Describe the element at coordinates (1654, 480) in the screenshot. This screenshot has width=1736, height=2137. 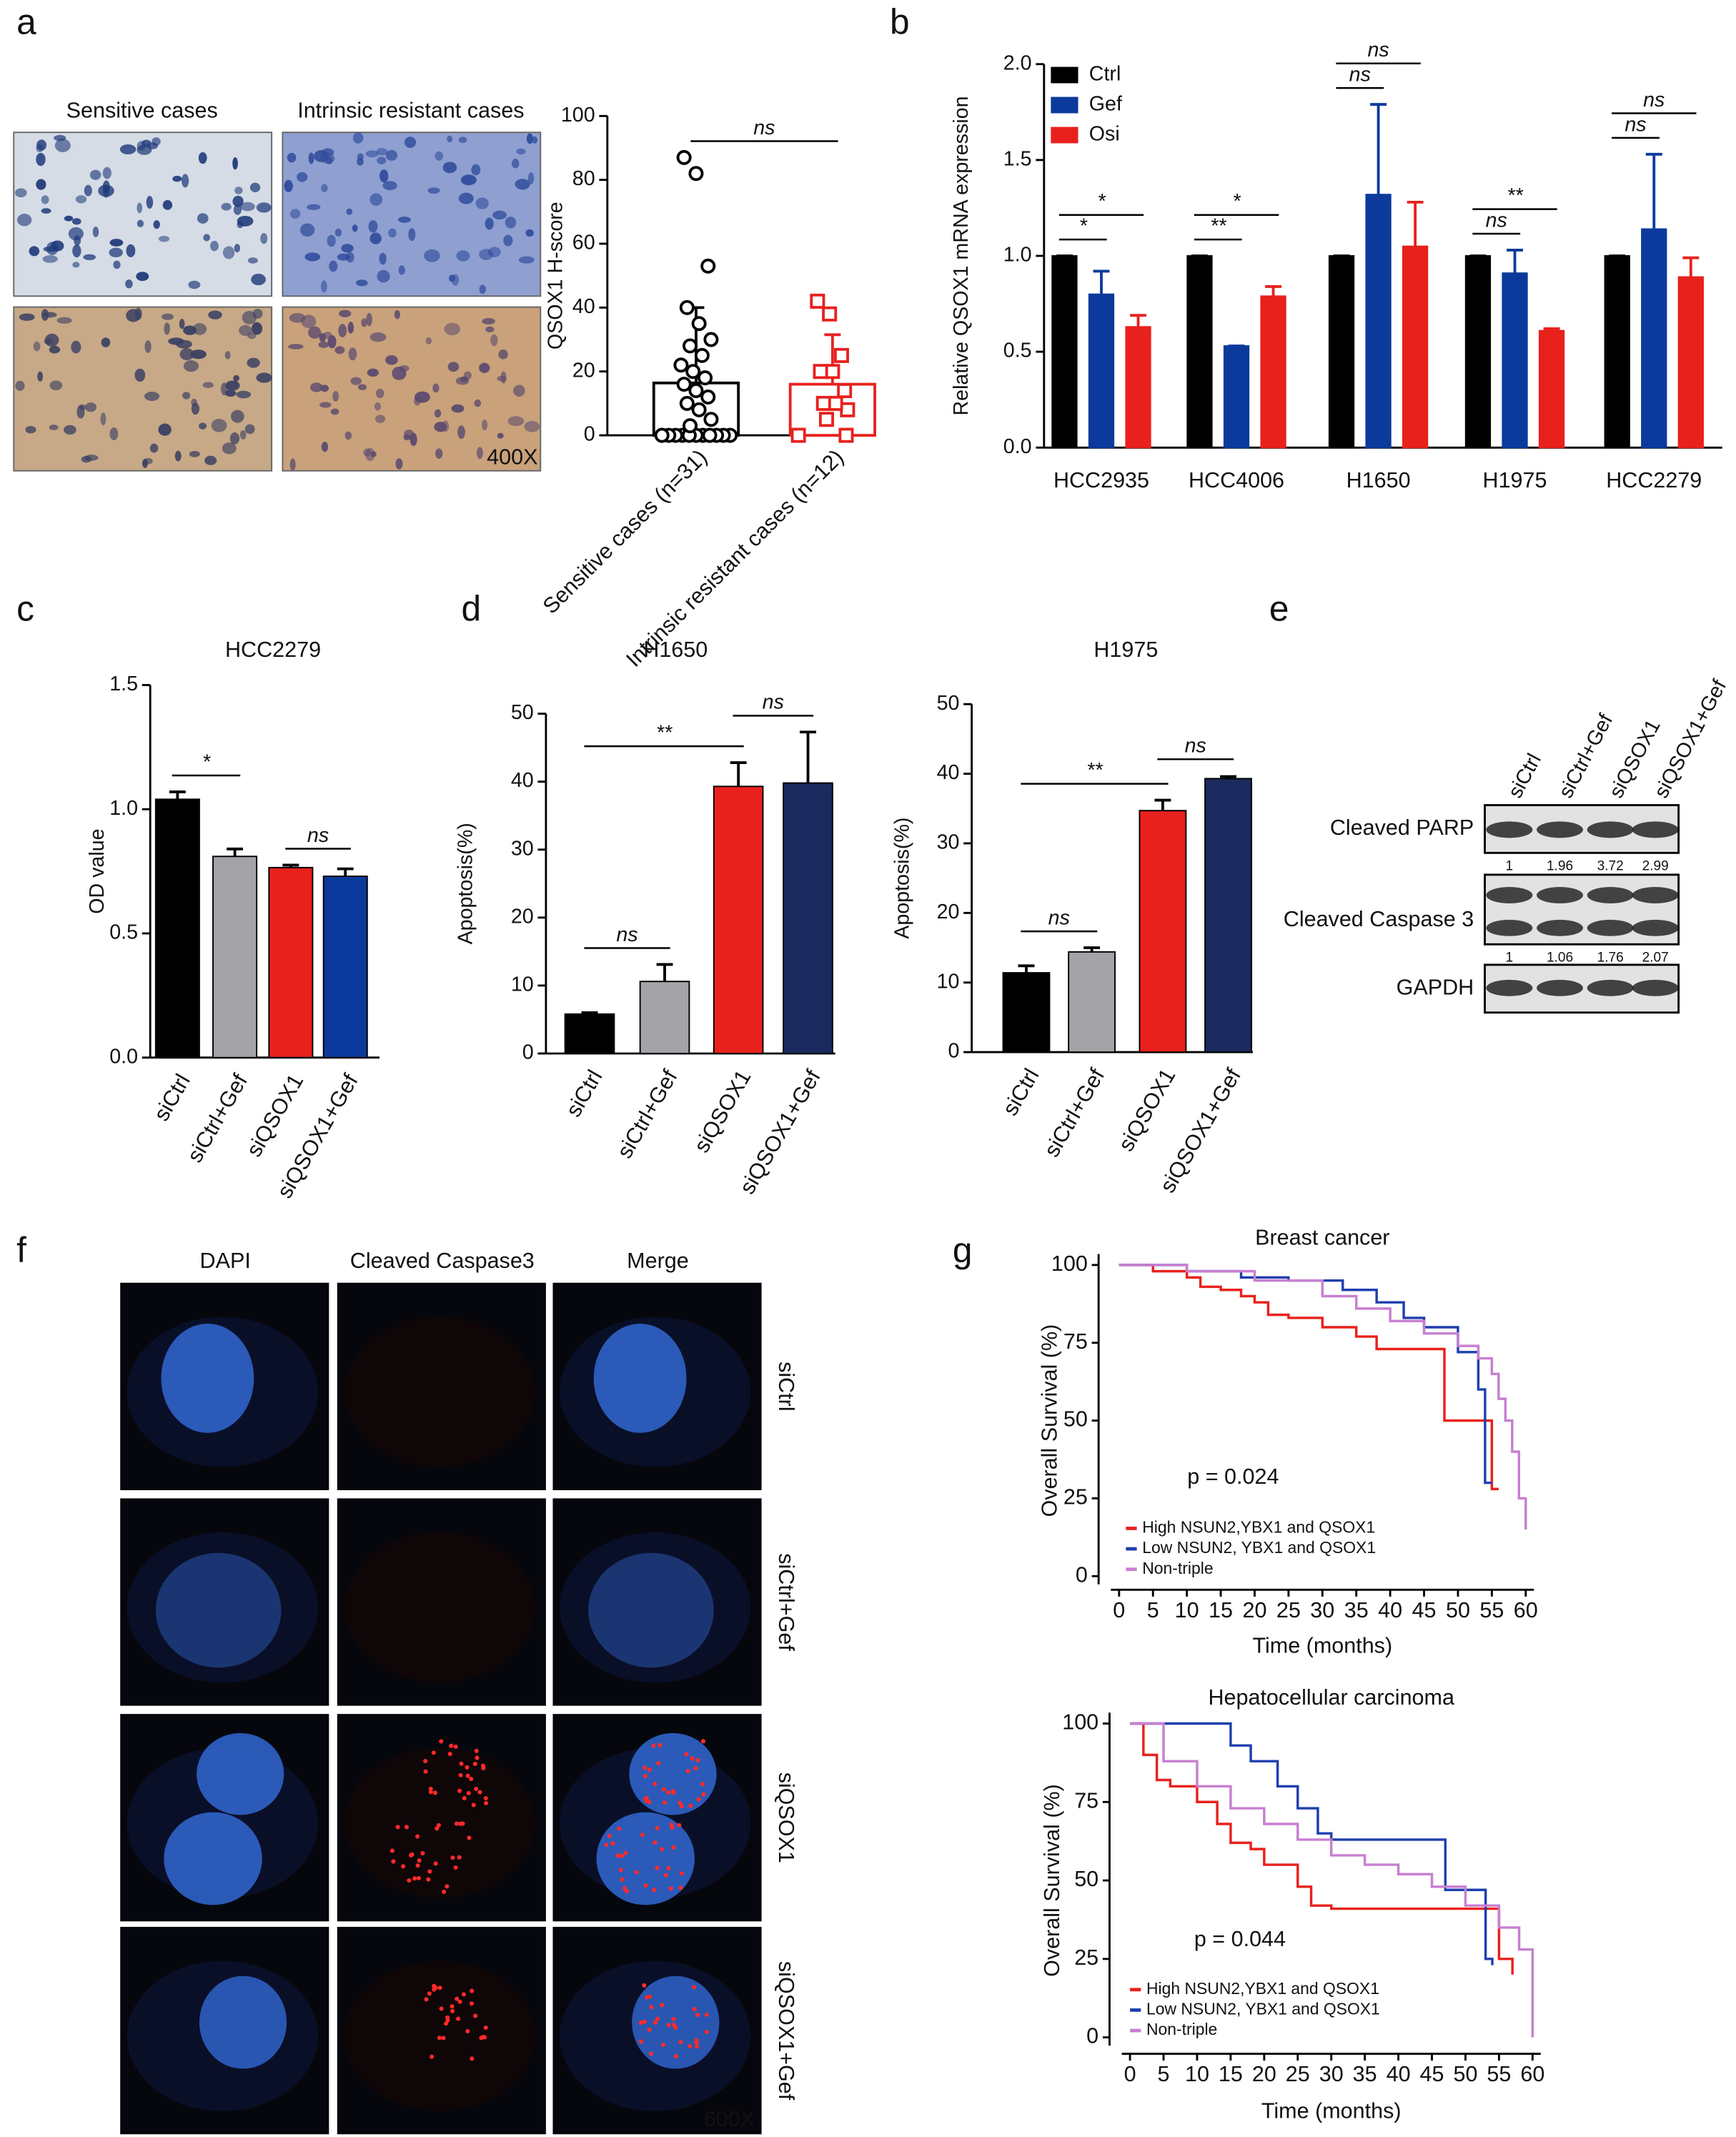
I see `x-tick-label: HCC2279` at that location.